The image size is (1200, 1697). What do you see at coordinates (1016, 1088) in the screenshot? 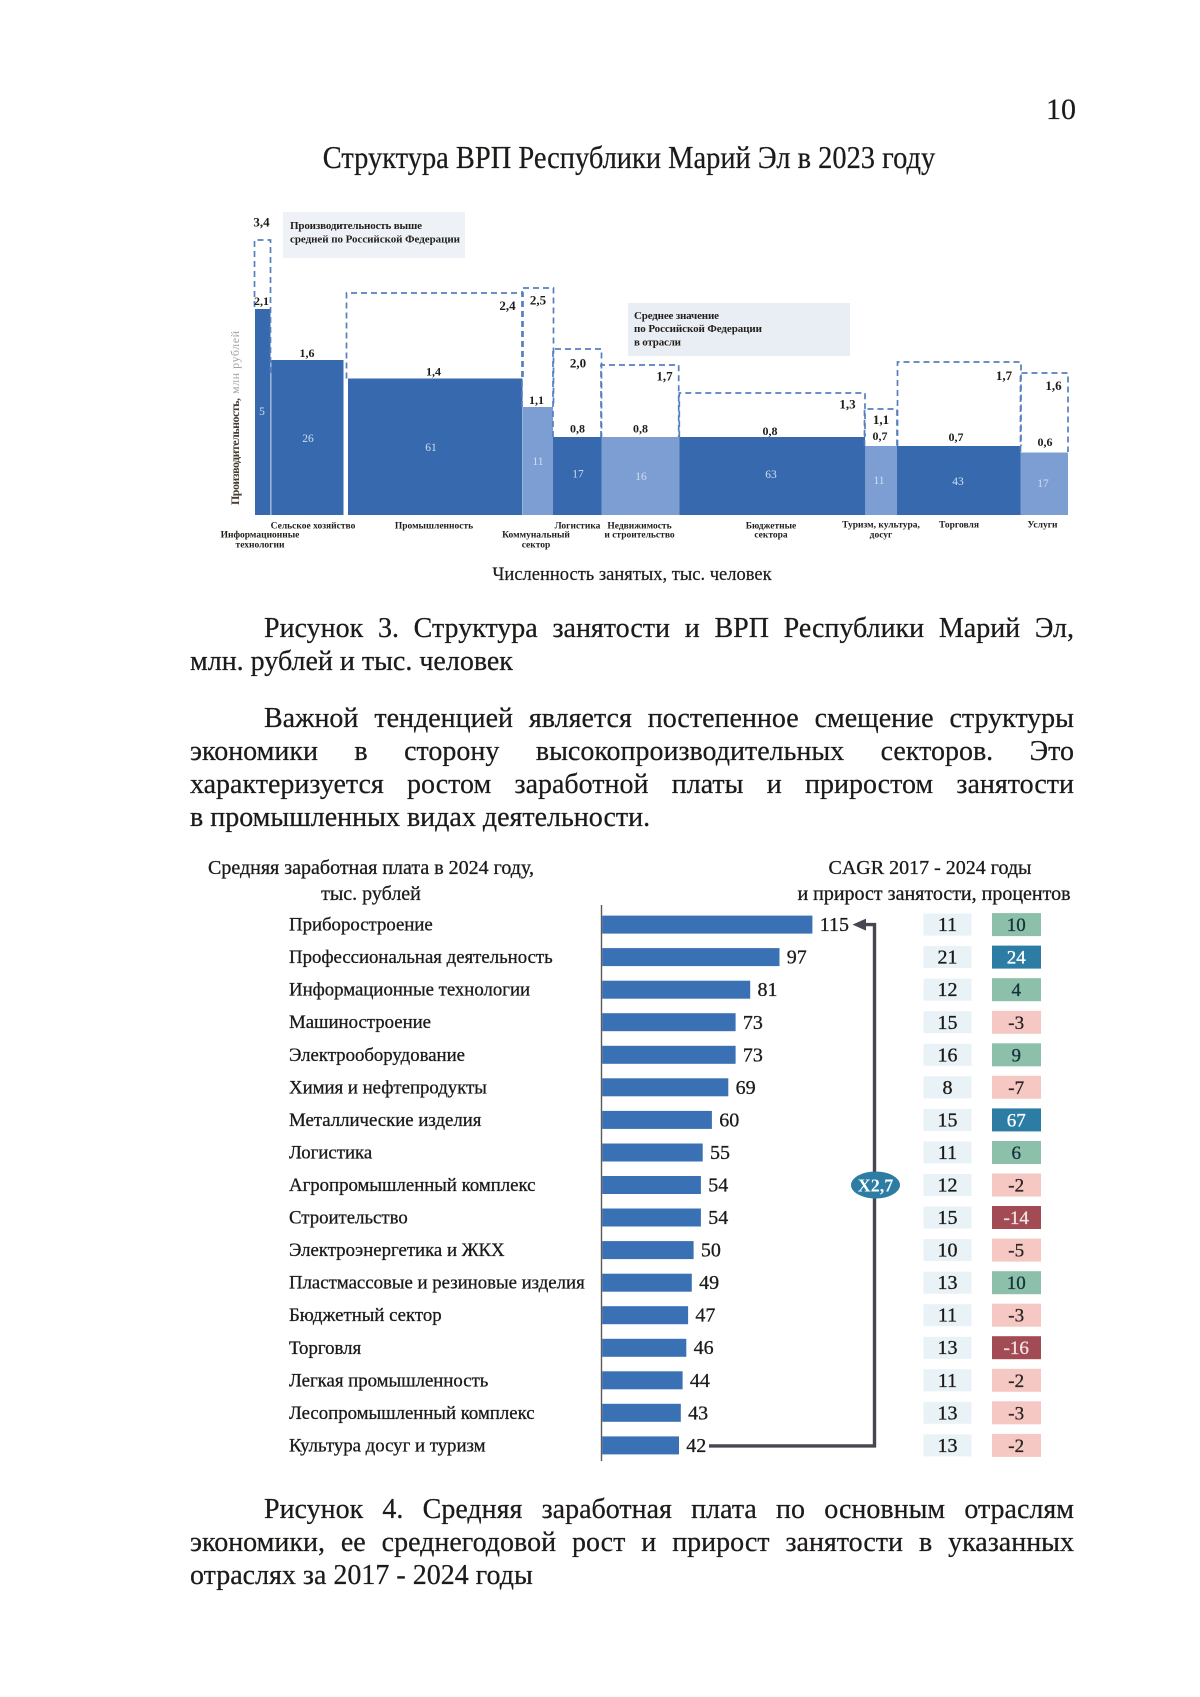
I see `svg-text: -7` at bounding box center [1016, 1088].